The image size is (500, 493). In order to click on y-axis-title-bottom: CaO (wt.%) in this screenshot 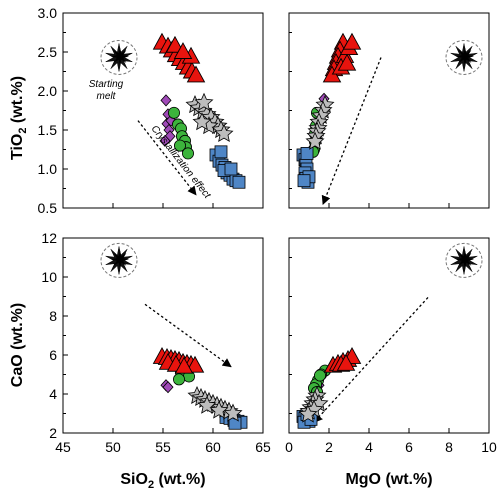, I will do `click(17, 345)`.